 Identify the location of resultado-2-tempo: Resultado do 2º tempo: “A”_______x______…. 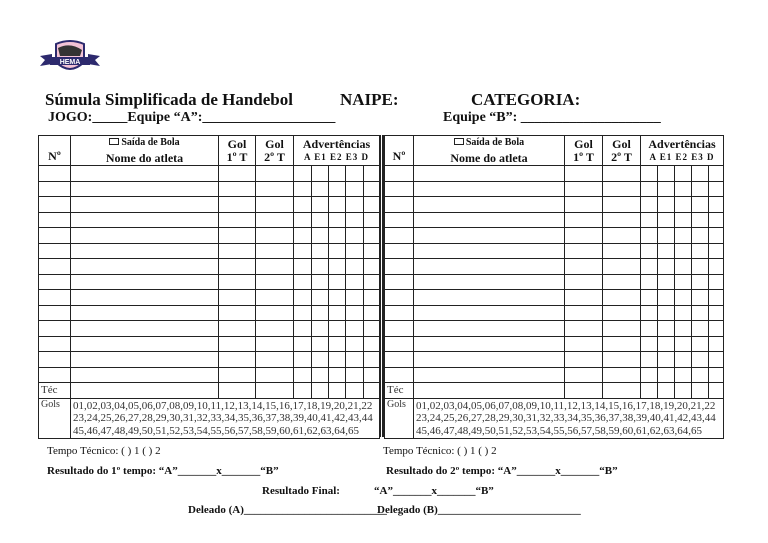
(502, 471).